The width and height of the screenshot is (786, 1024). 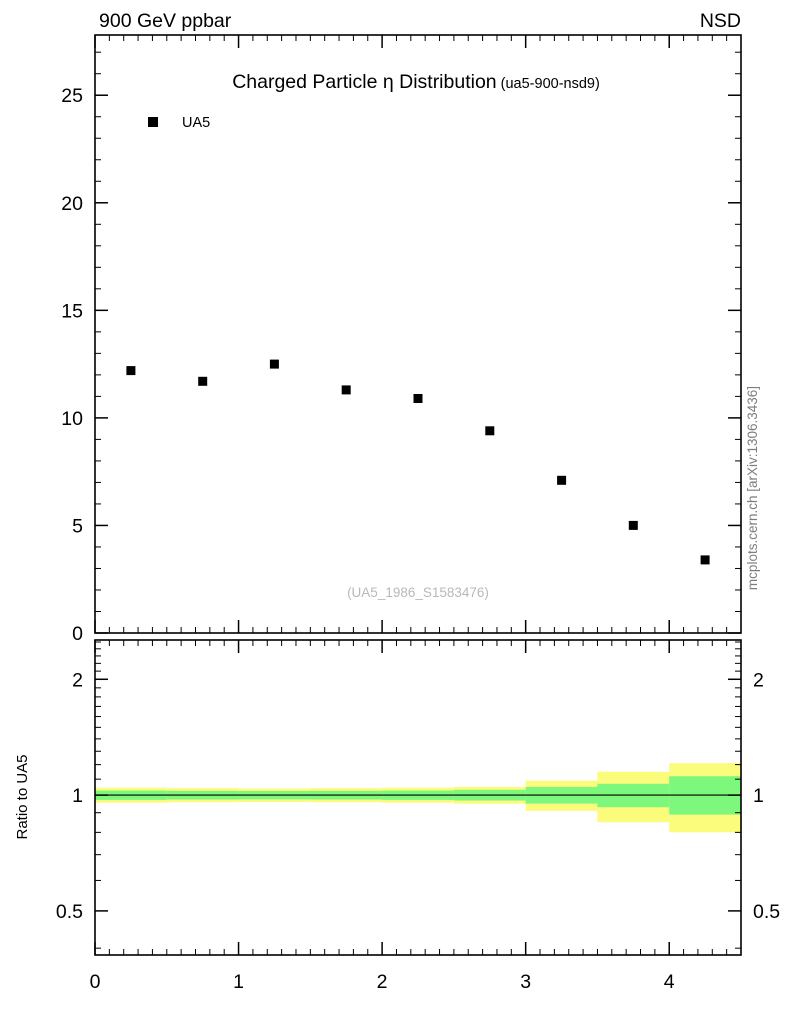 I want to click on ratio-y-tick-label-left: 1, so click(x=77, y=796).